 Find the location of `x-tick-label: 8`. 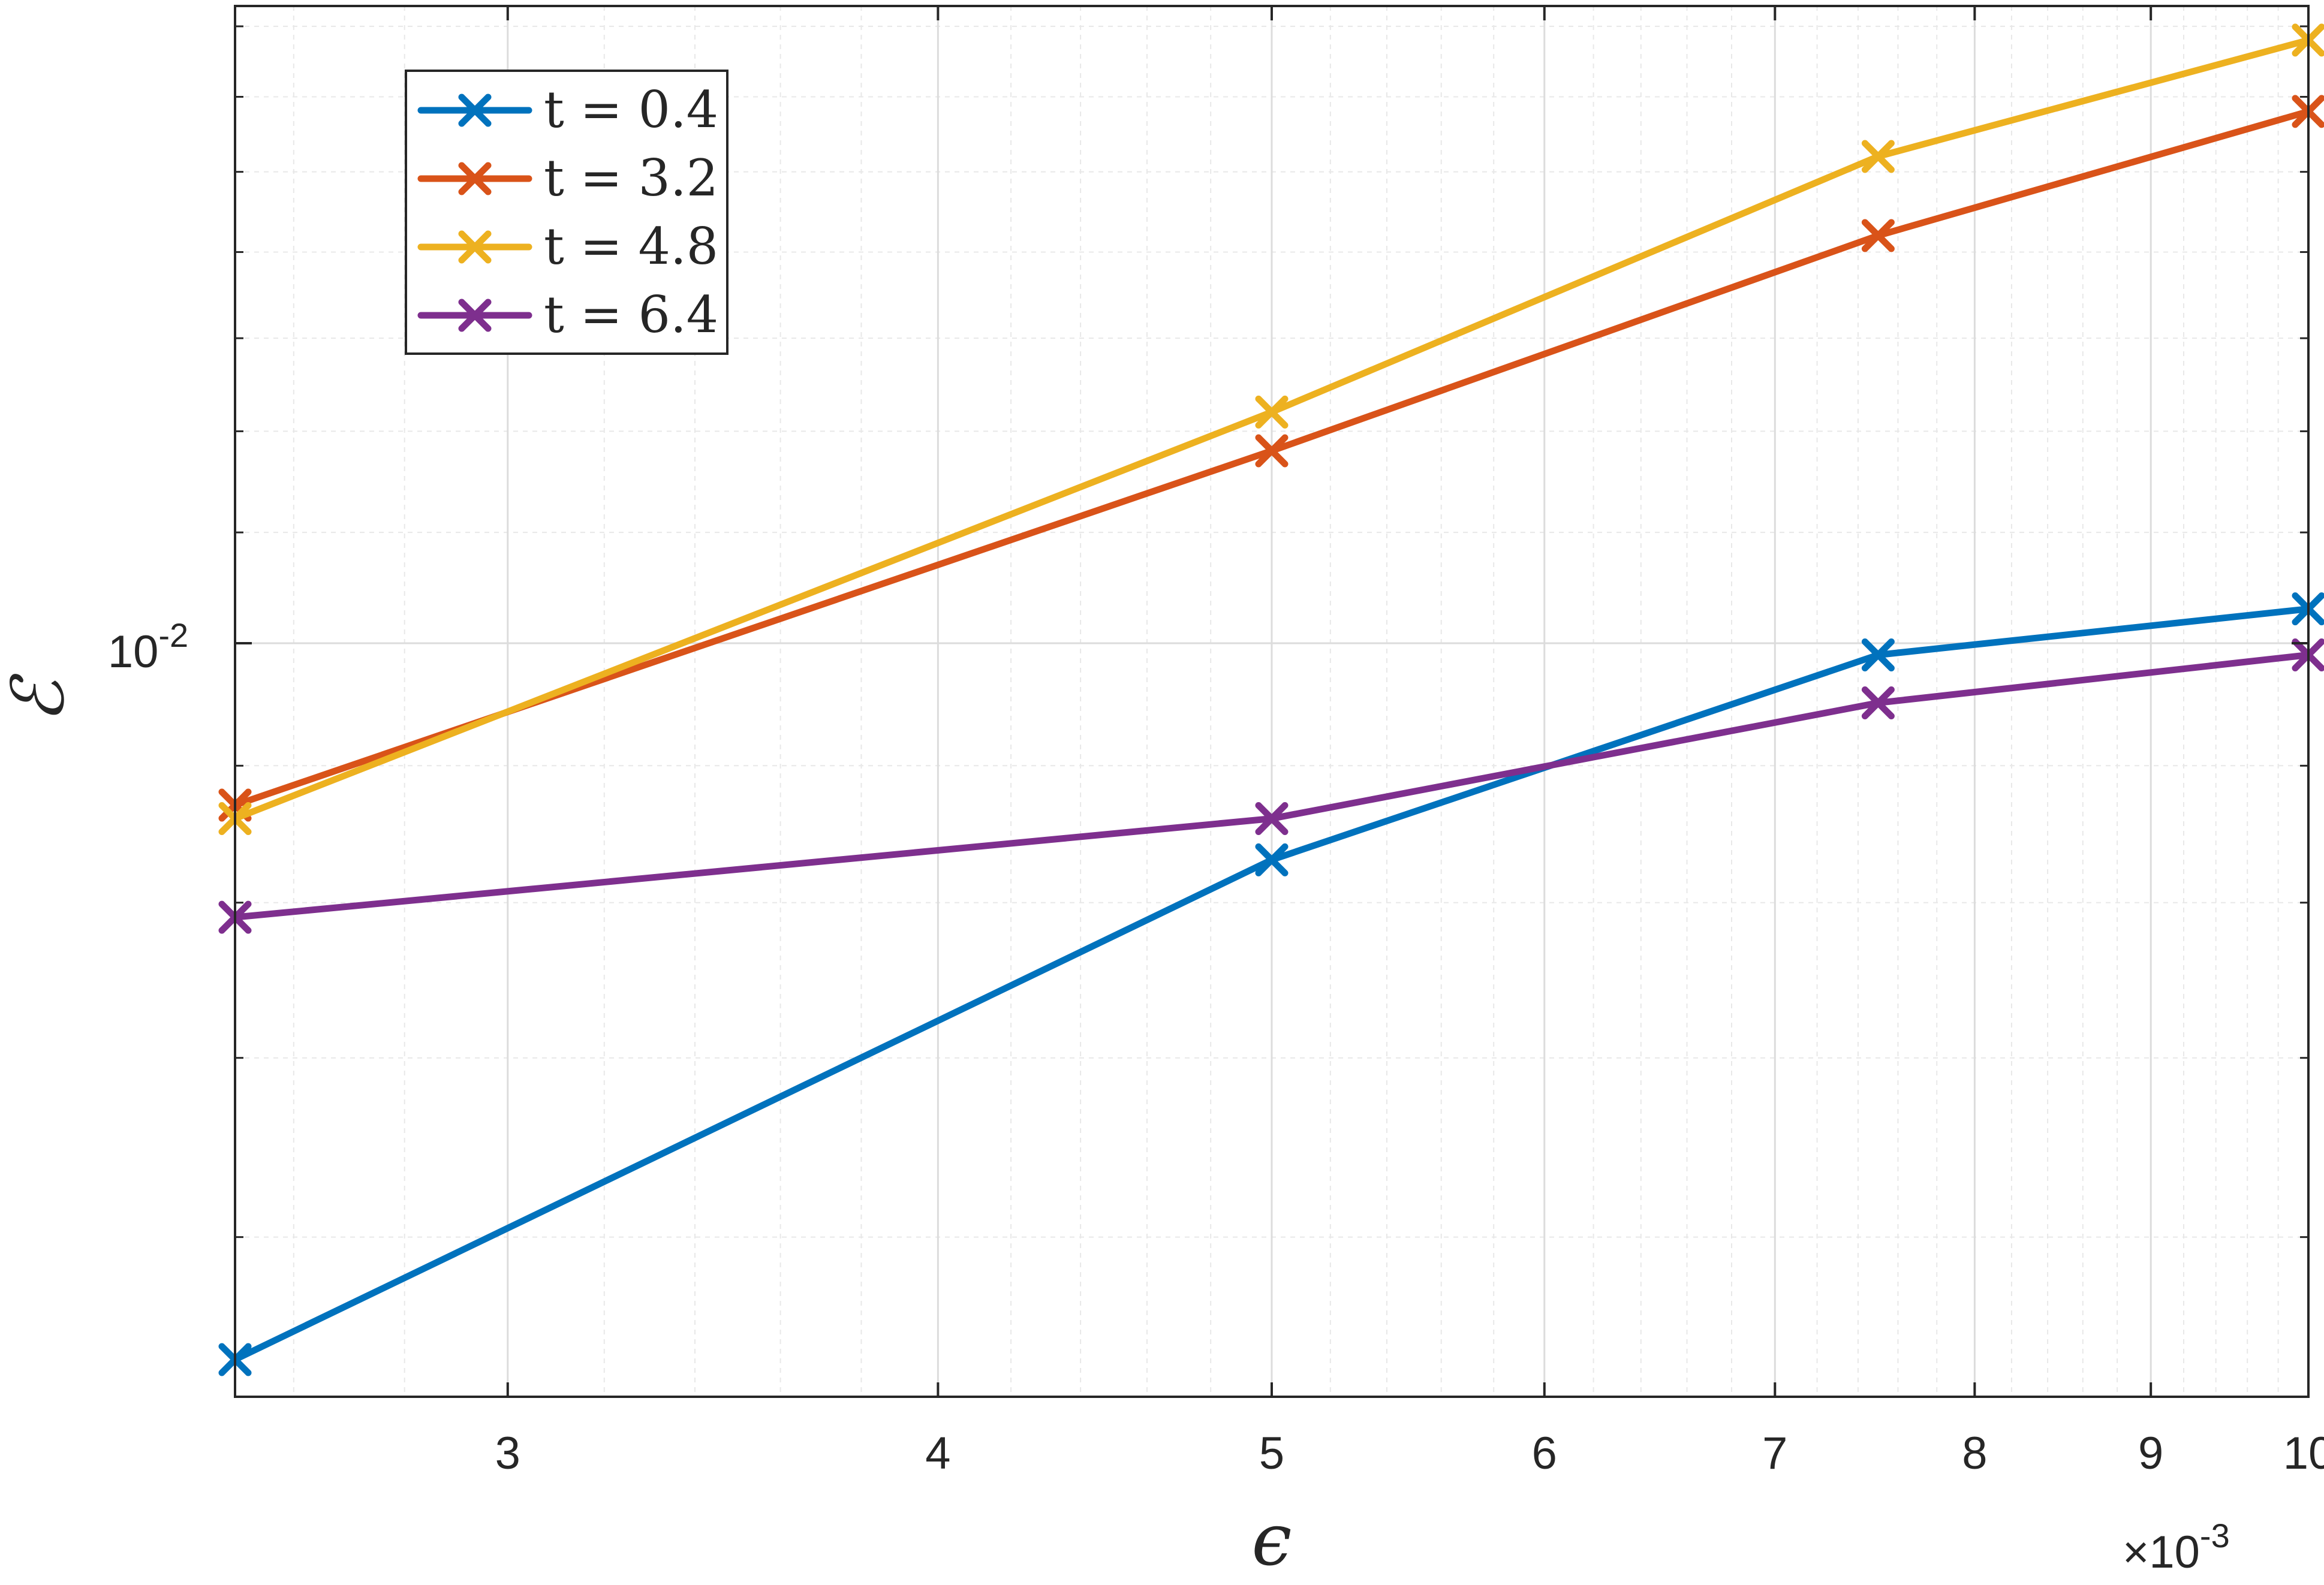

x-tick-label: 8 is located at coordinates (1974, 1453).